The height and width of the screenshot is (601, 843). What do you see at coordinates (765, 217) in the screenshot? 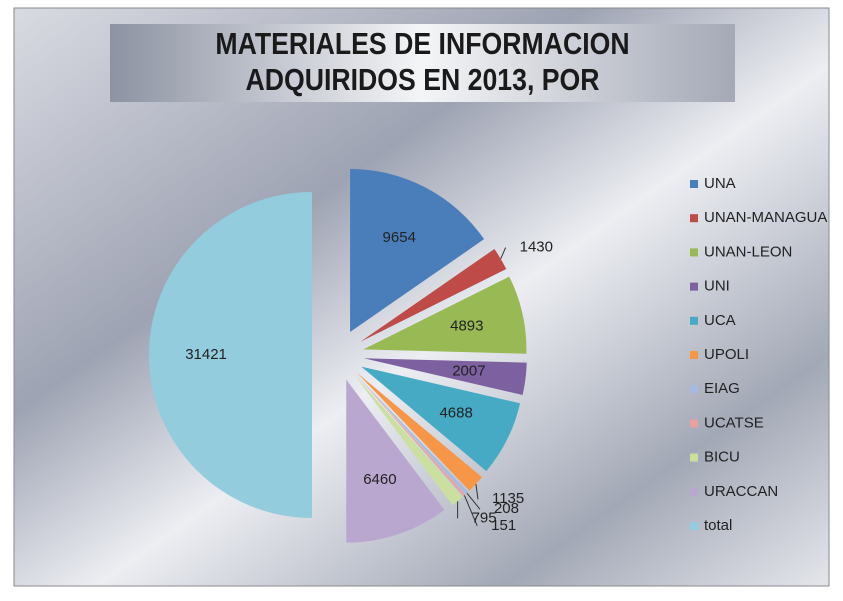
I see `legend-label: UNAN-MANAGUA` at bounding box center [765, 217].